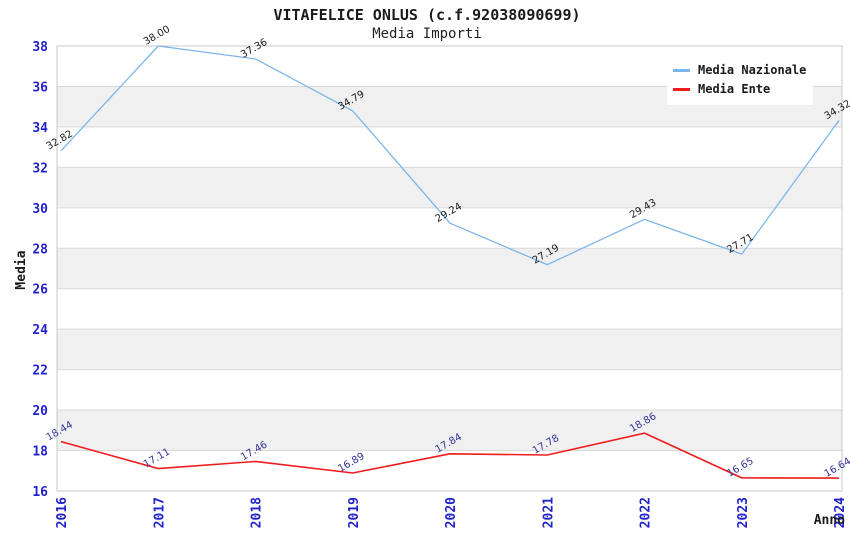  Describe the element at coordinates (740, 468) in the screenshot. I see `svg-text: 16.65` at that location.